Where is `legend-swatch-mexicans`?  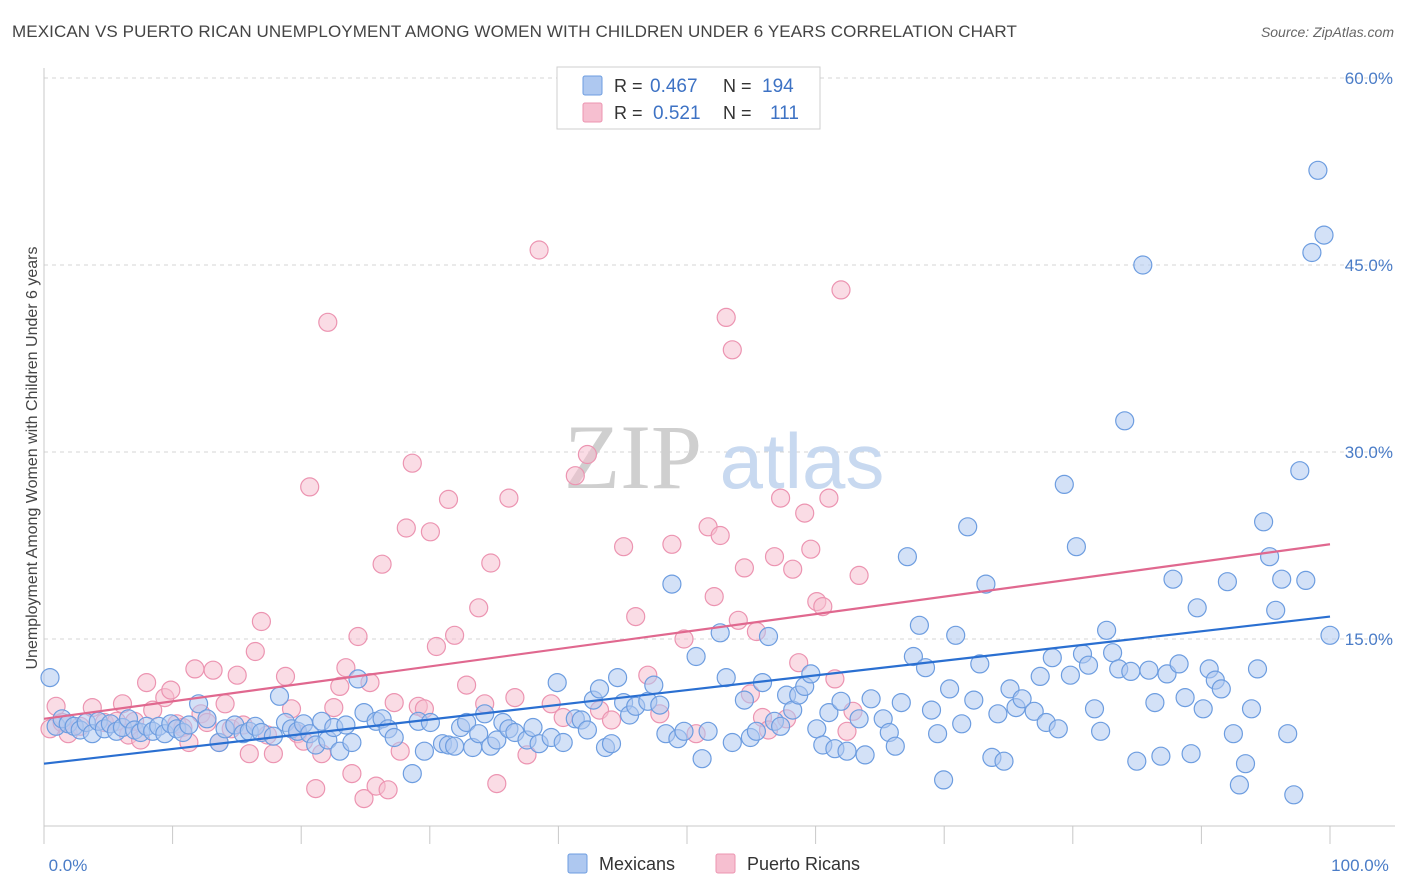
legend-swatch-mexicans is located at coordinates (577, 863).